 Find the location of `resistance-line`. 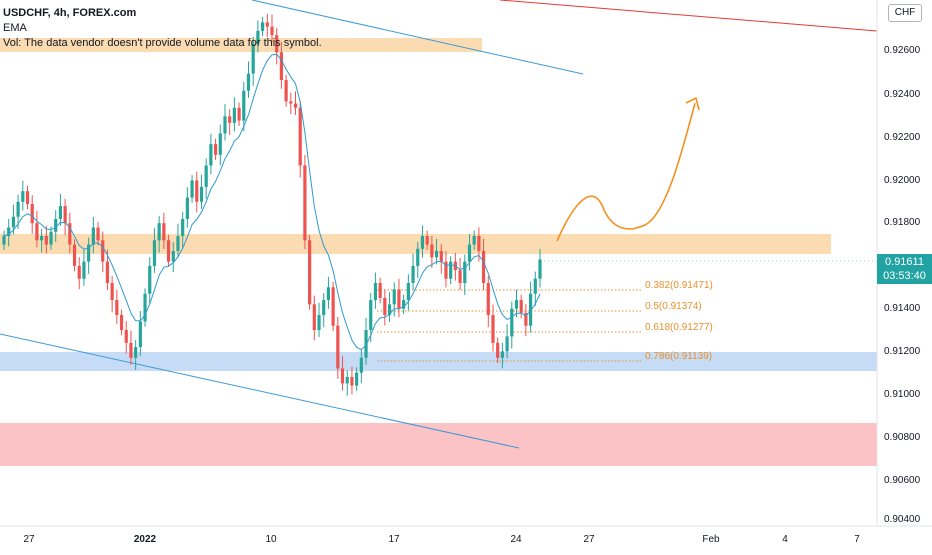

resistance-line is located at coordinates (688, 16).